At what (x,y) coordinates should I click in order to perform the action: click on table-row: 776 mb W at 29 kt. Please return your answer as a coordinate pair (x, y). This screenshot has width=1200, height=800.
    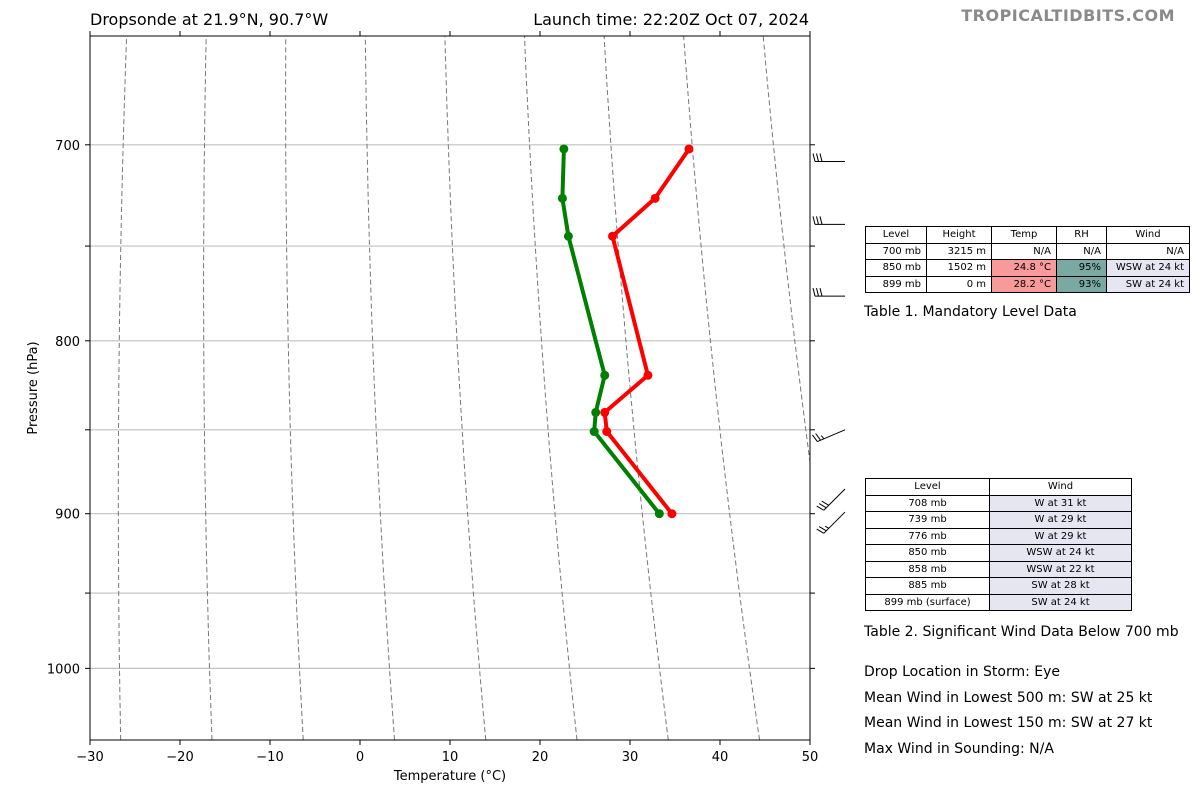
    Looking at the image, I should click on (998, 536).